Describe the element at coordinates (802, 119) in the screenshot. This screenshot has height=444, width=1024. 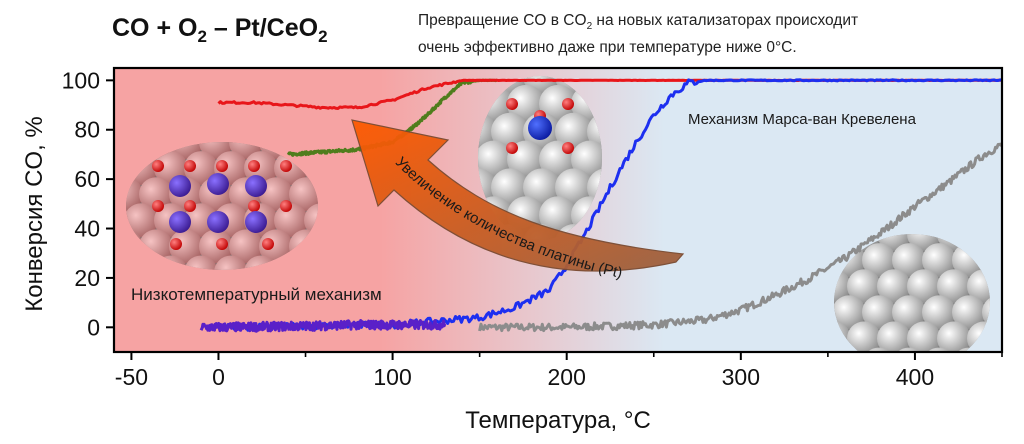
I see `mars-annotation: Механизм Марса-ван Кревелена` at that location.